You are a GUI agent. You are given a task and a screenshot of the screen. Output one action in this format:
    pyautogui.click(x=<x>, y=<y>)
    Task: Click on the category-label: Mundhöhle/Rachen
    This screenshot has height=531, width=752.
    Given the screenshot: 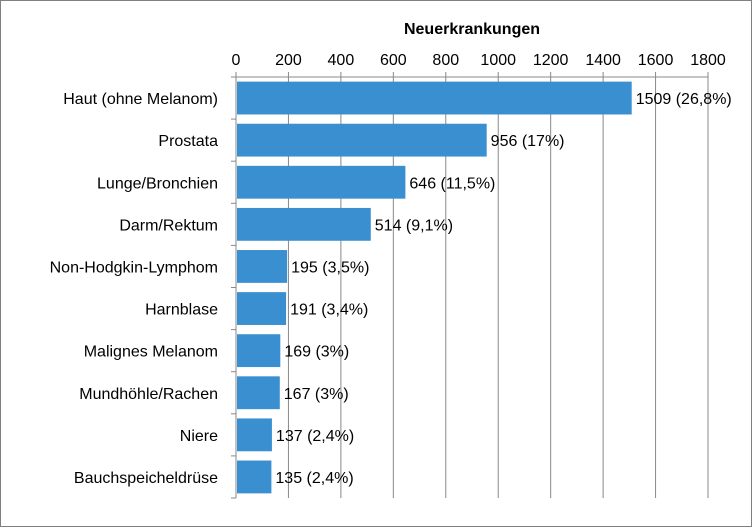 What is the action you would take?
    pyautogui.click(x=148, y=394)
    